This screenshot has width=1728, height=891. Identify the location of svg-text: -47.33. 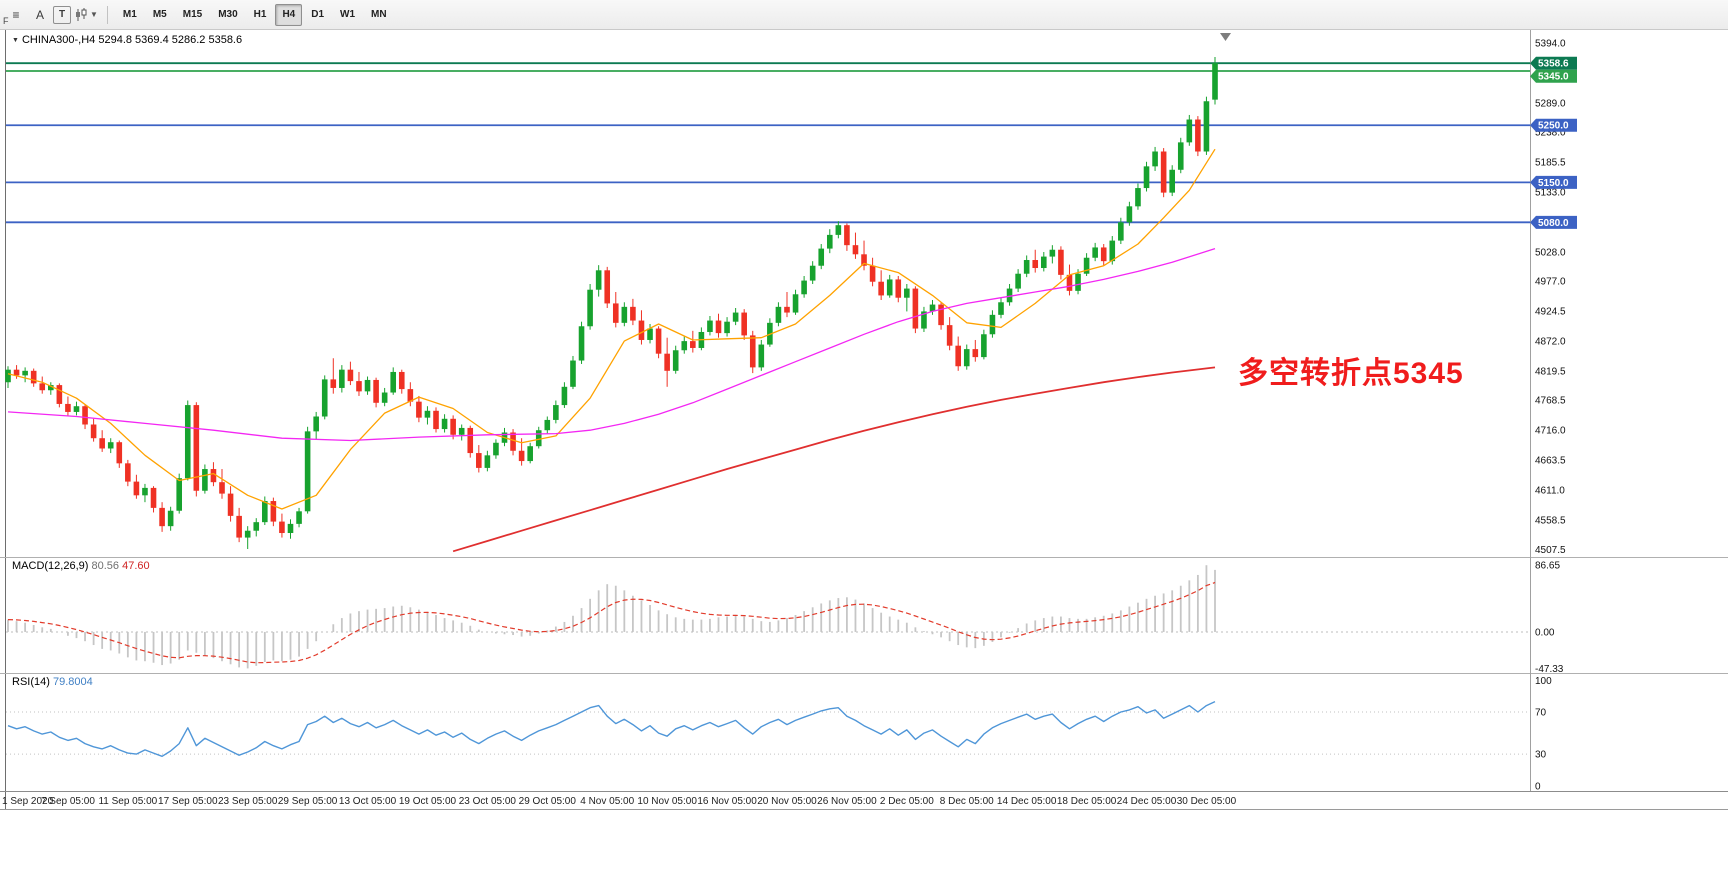
(1549, 669).